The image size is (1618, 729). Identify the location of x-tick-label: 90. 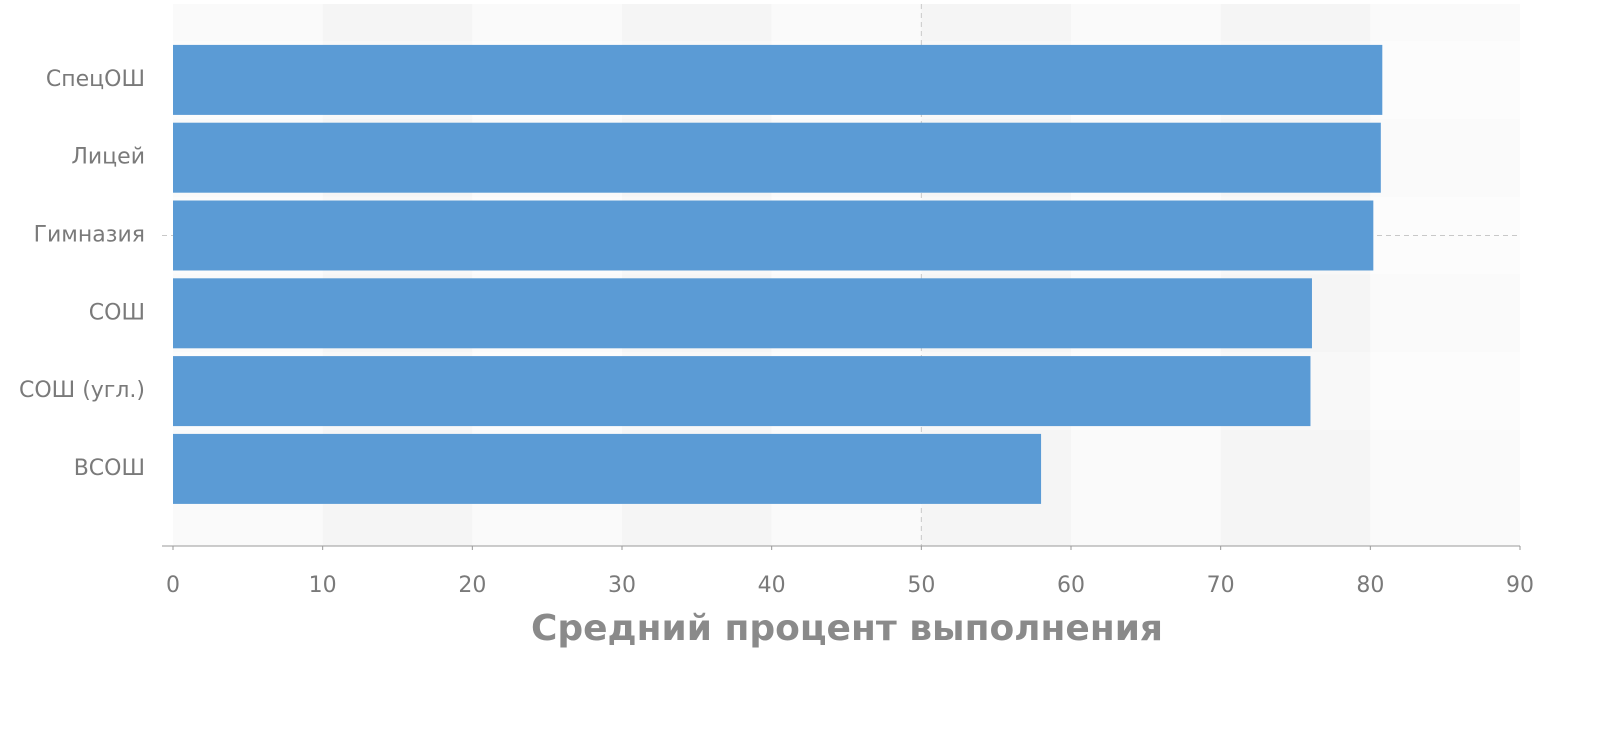
(1520, 585).